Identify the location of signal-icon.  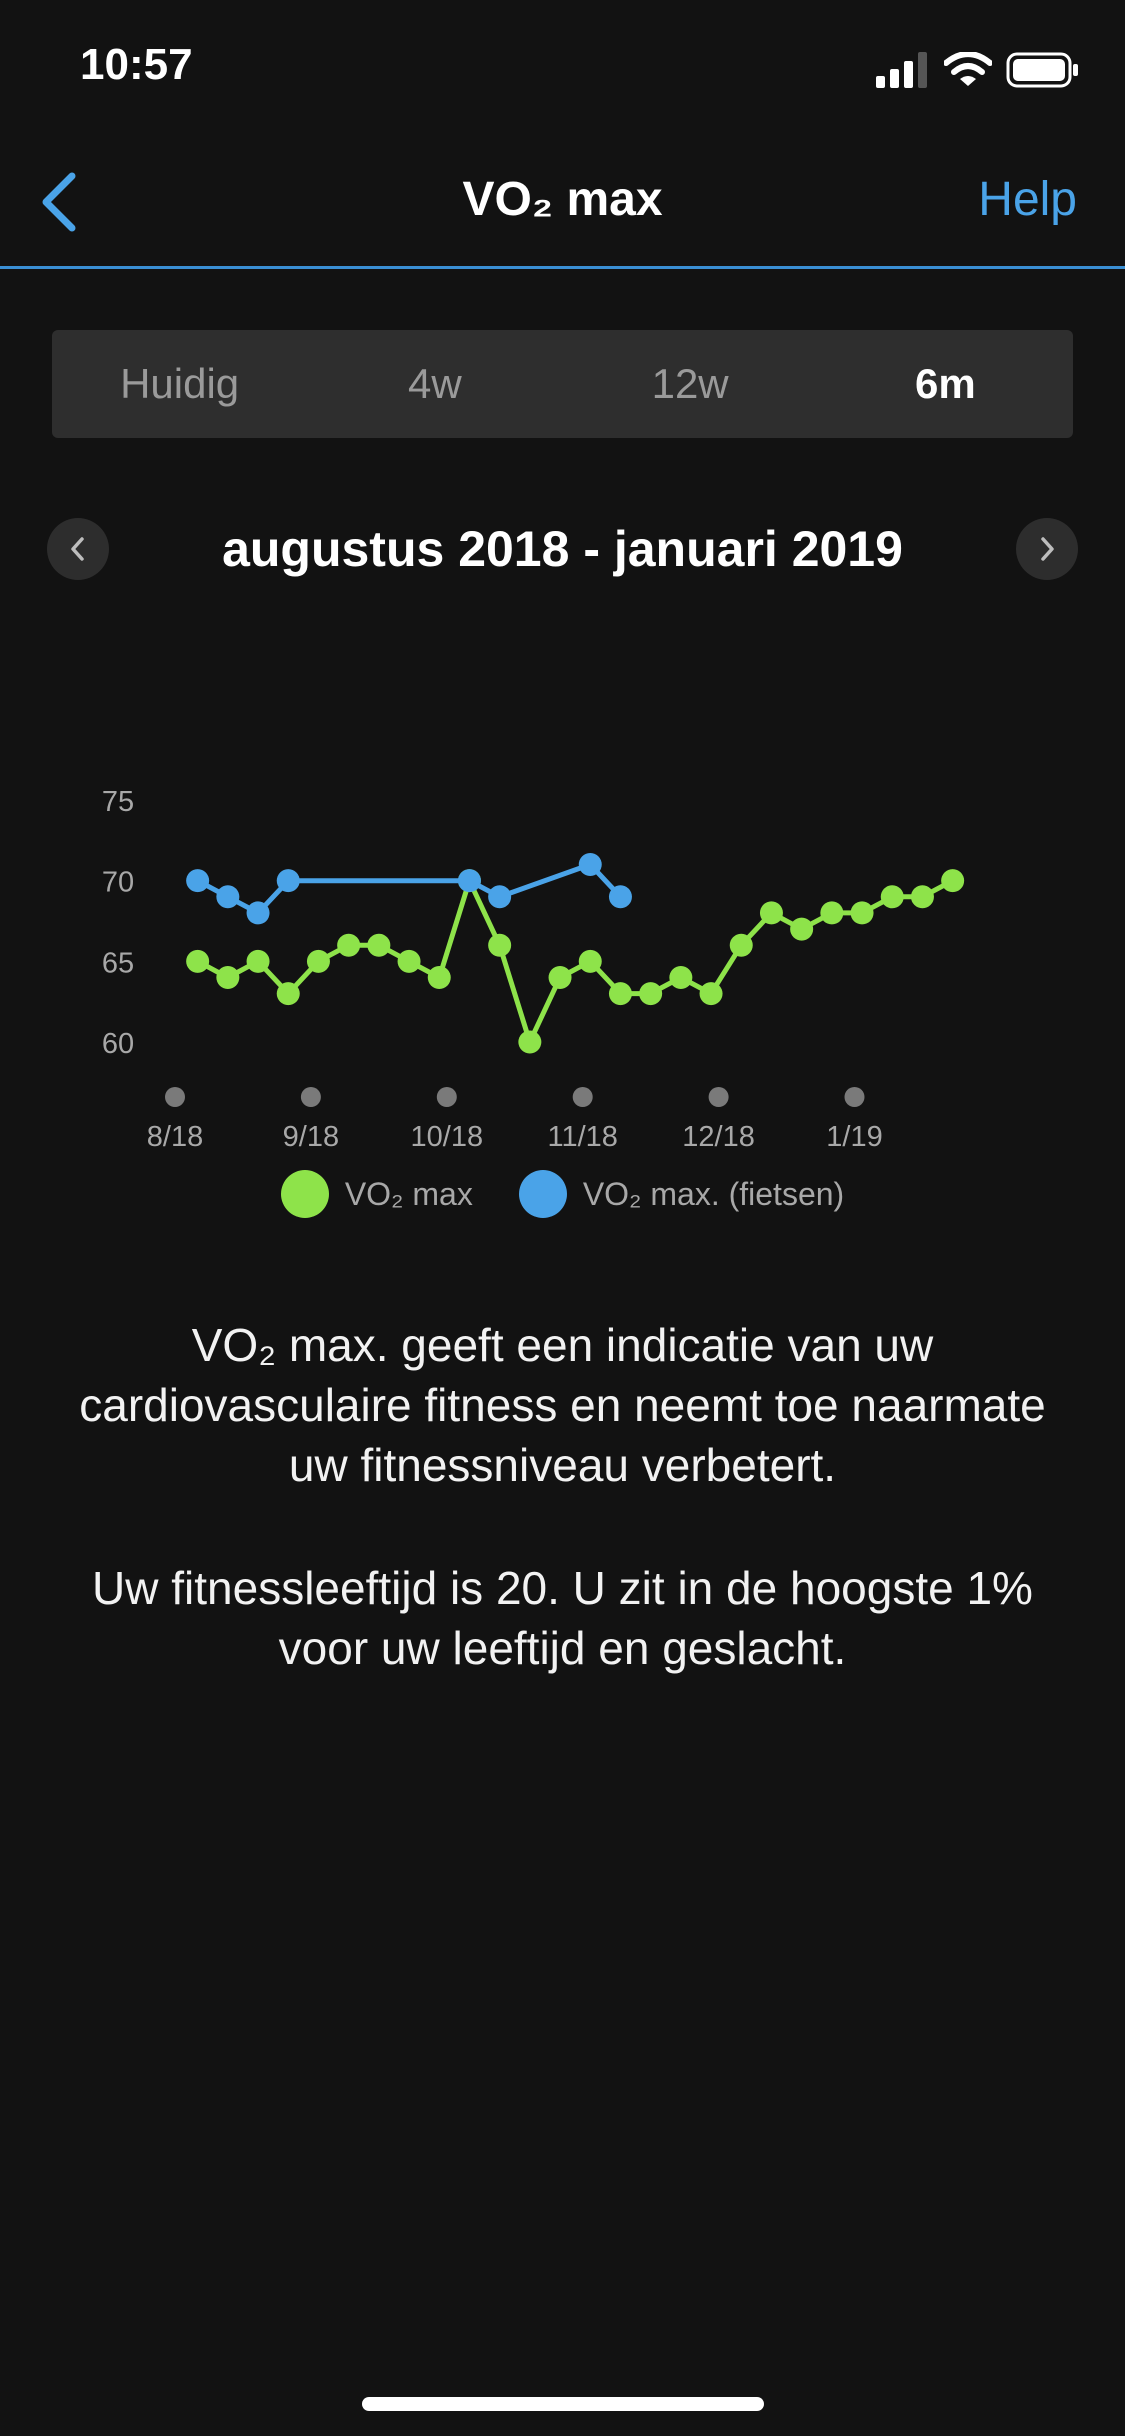
(901, 70).